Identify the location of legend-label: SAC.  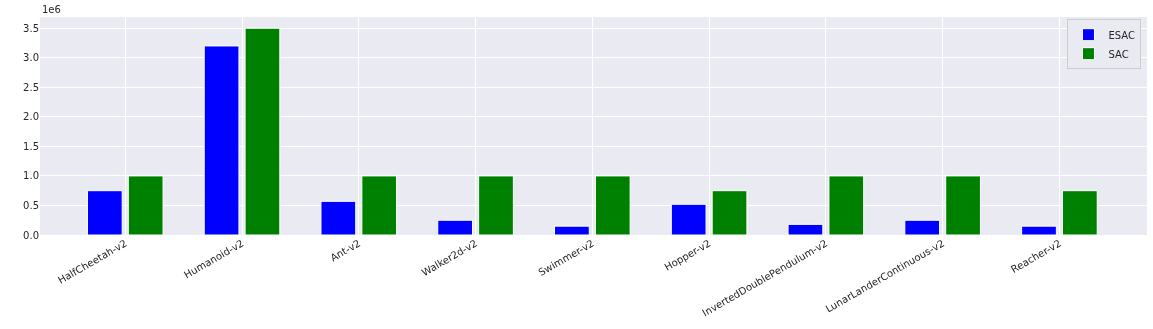
(1118, 54).